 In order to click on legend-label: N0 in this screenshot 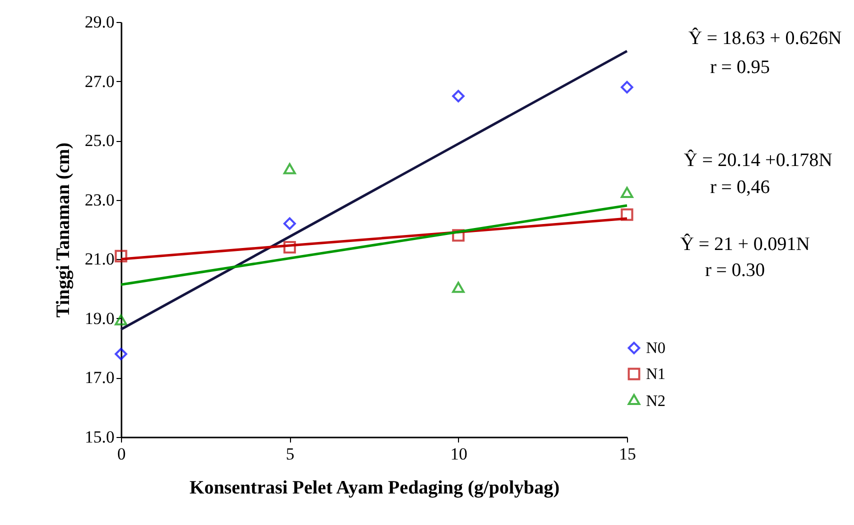, I will do `click(656, 348)`.